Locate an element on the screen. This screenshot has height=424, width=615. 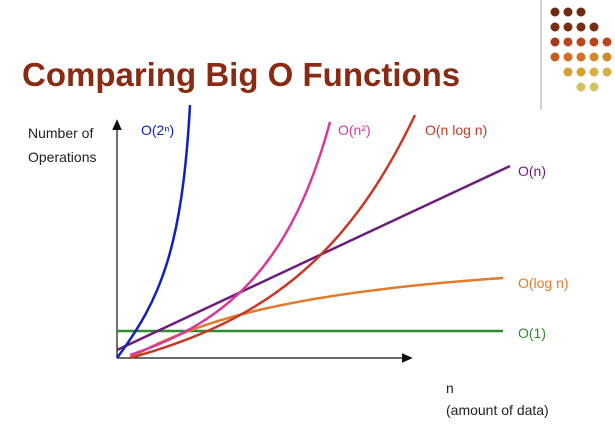
curve-exponential is located at coordinates (153, 231).